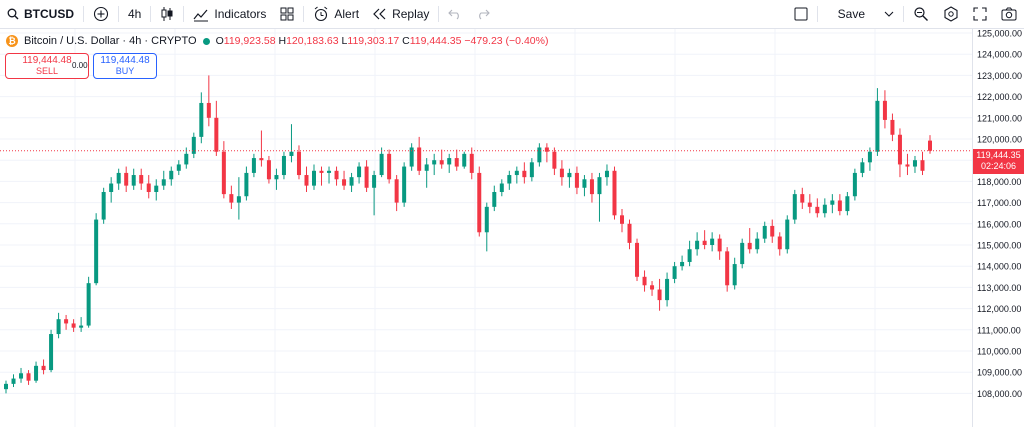 The height and width of the screenshot is (427, 1024). What do you see at coordinates (999, 352) in the screenshot?
I see `price-tick-label: 110,000.00` at bounding box center [999, 352].